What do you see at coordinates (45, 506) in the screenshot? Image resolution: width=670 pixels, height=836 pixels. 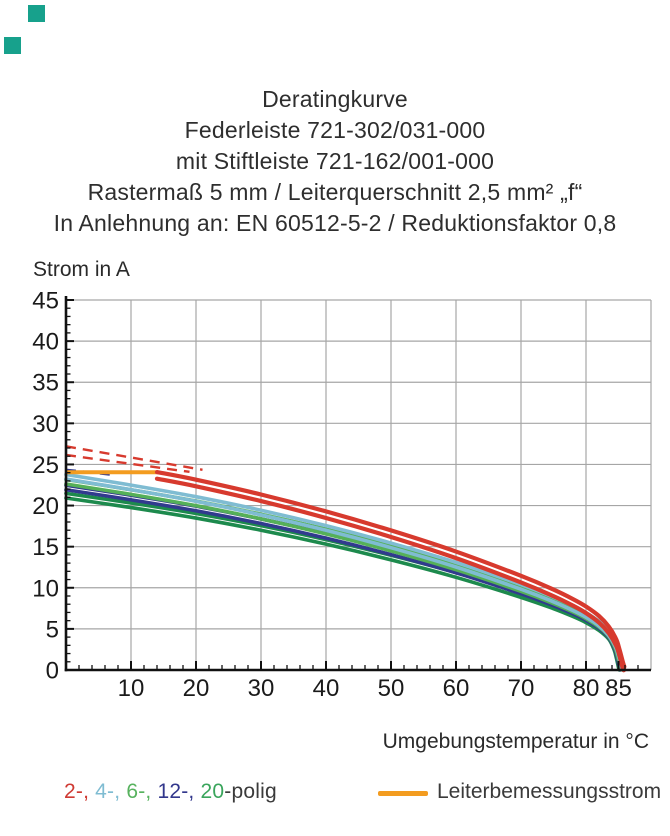 I see `y-tick-label: 20` at bounding box center [45, 506].